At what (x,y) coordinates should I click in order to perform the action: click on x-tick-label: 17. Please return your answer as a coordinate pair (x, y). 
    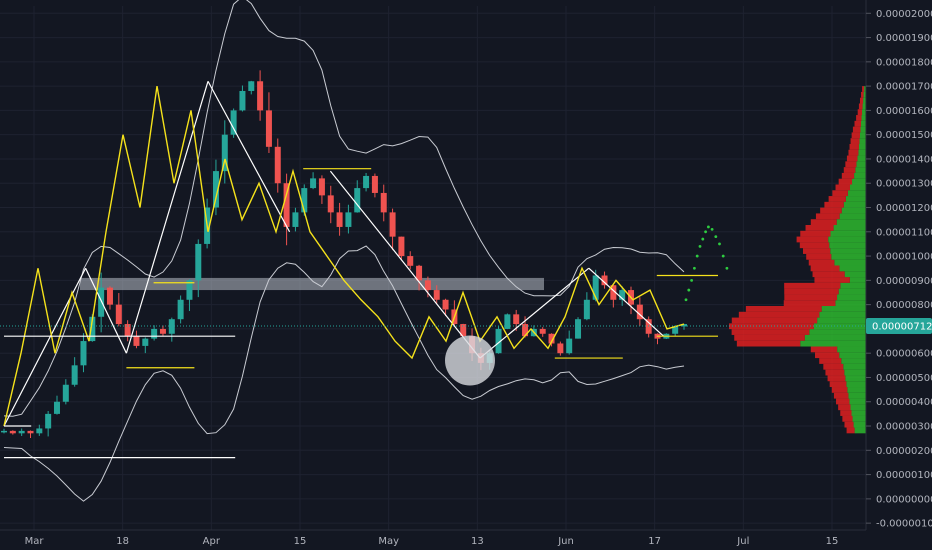
    Looking at the image, I should click on (654, 541).